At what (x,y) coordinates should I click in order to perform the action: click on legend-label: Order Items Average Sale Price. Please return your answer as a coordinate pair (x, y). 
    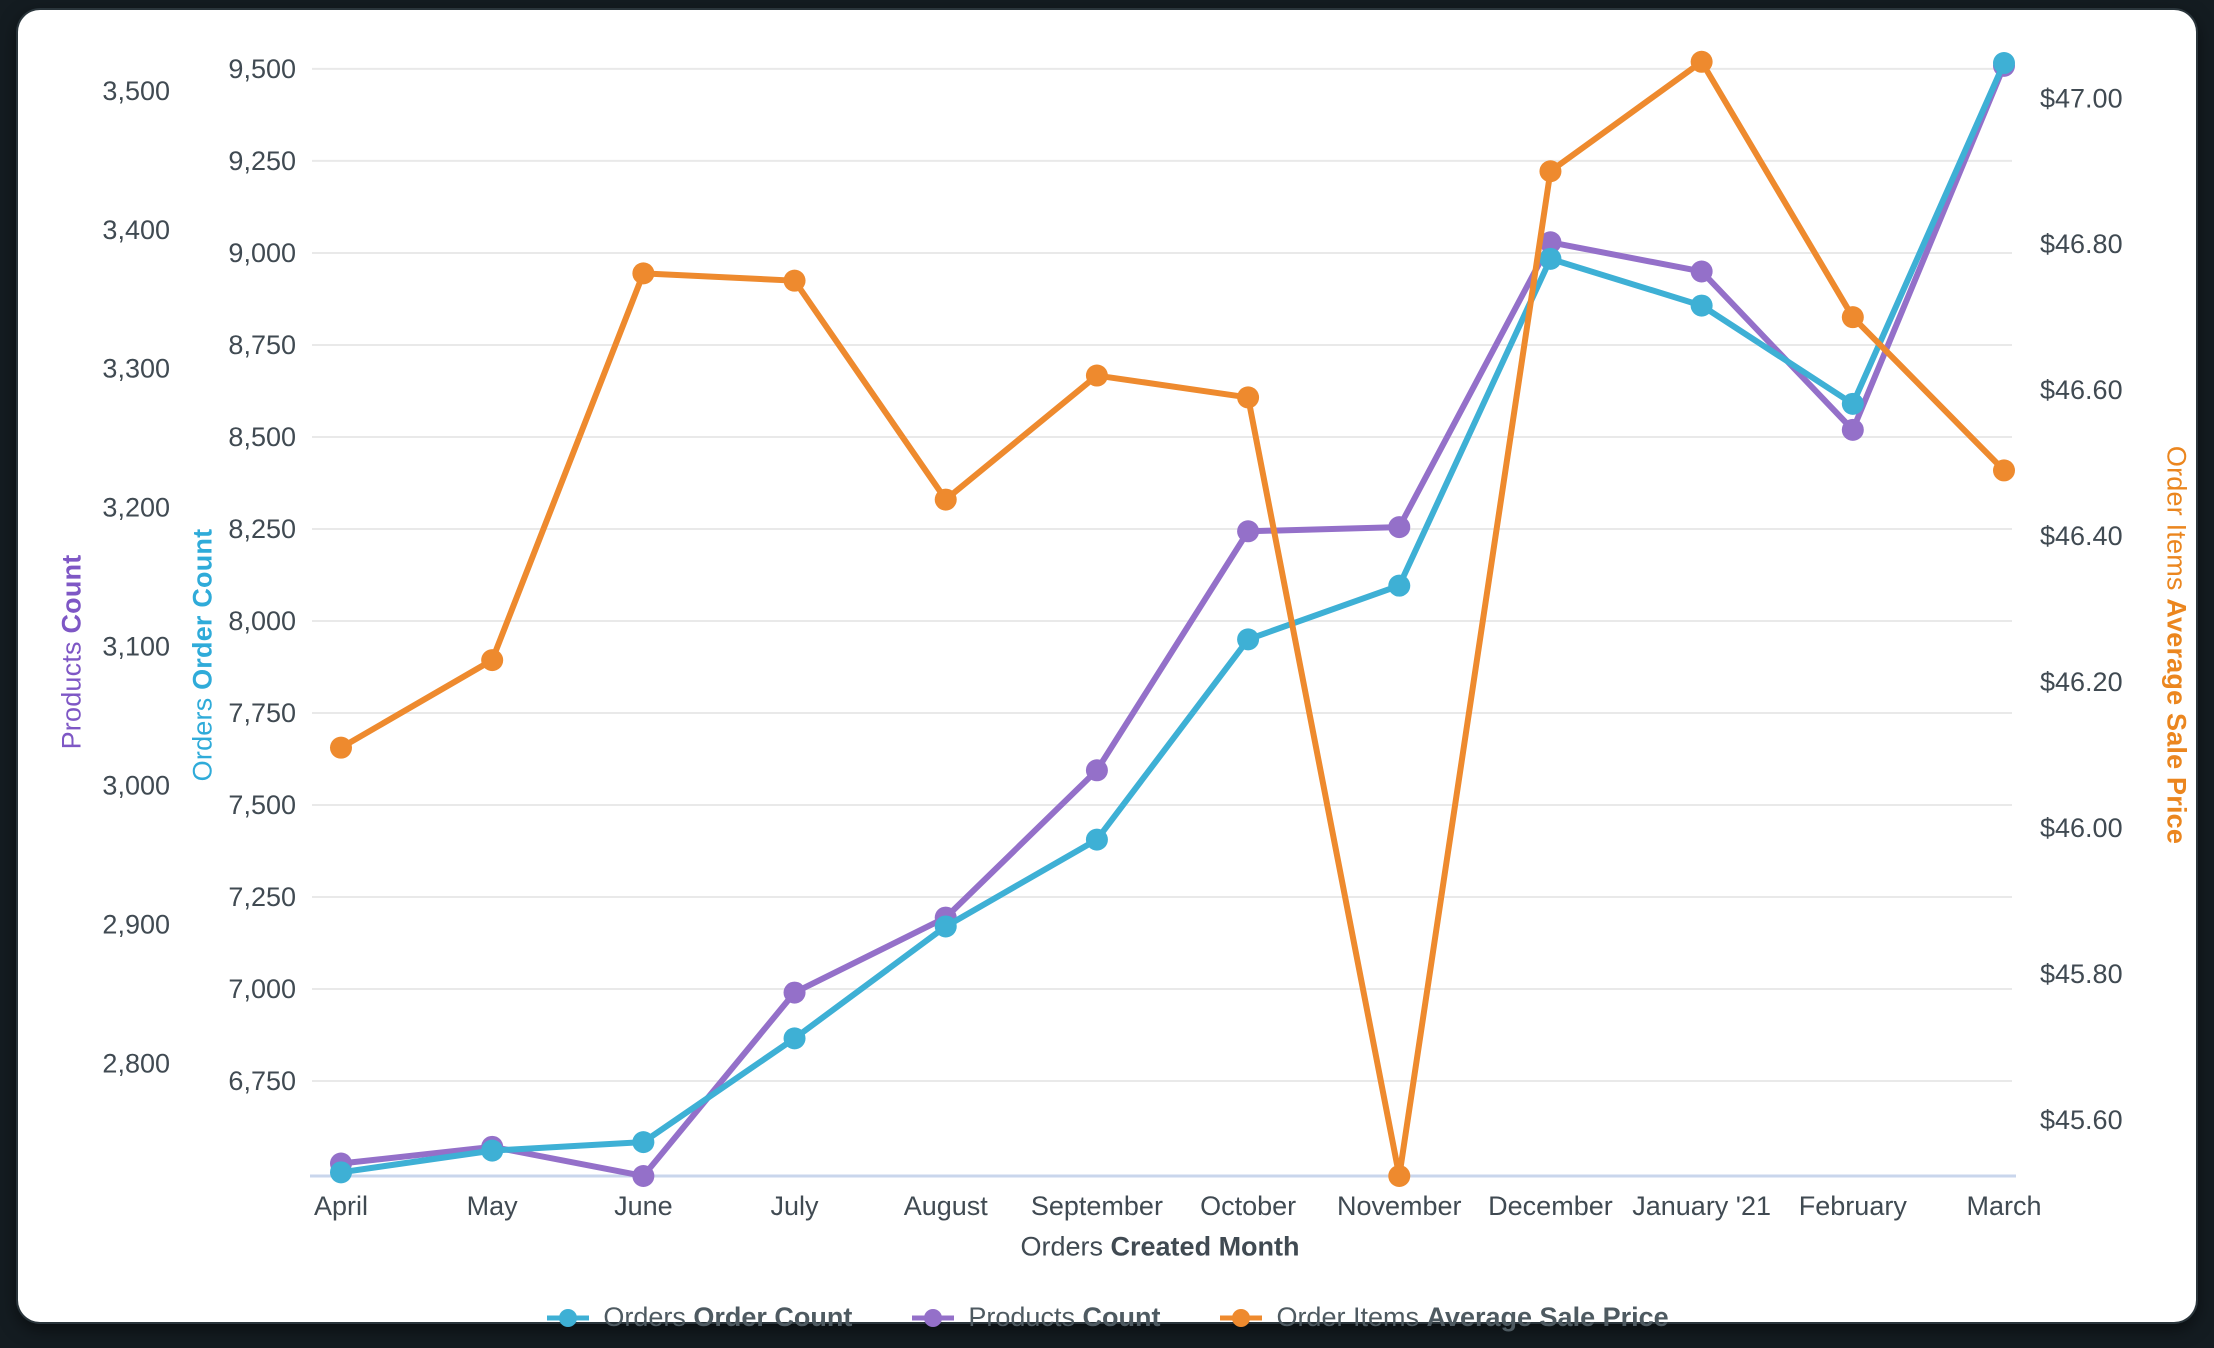
    Looking at the image, I should click on (1472, 1317).